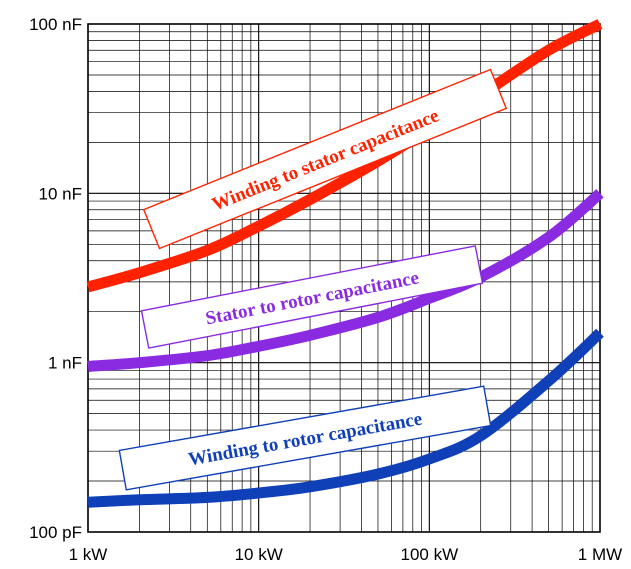 This screenshot has width=631, height=569. What do you see at coordinates (346, 554) in the screenshot?
I see `x-axis-tick-labels: 1 kW 10 kW 100 kW 1 MW` at bounding box center [346, 554].